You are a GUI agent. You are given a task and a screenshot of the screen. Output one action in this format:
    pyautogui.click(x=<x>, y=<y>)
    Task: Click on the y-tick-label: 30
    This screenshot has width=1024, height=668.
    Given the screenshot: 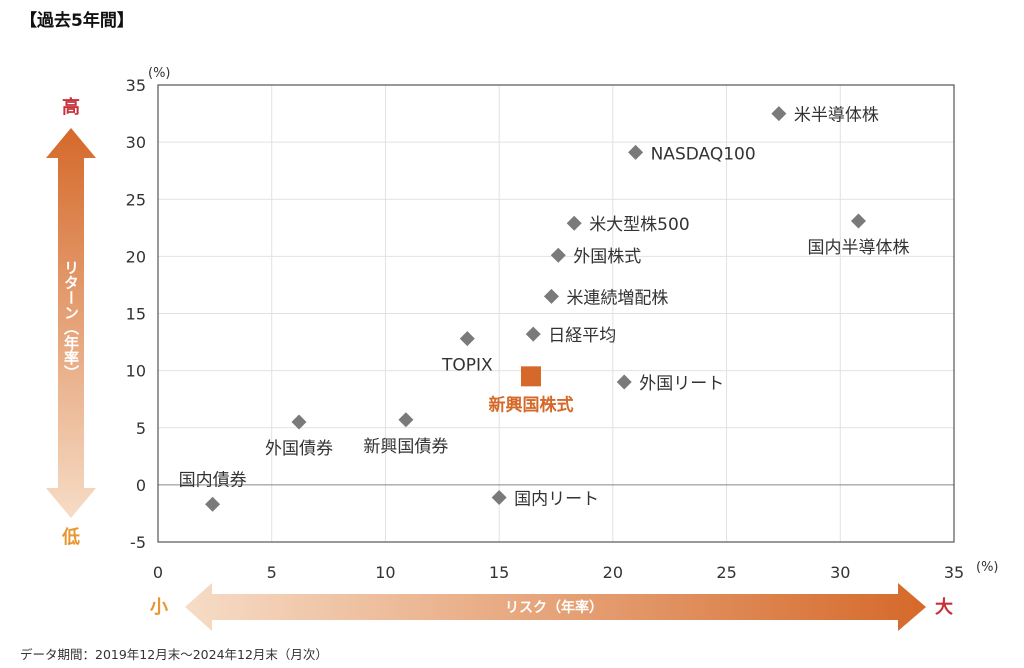 What is the action you would take?
    pyautogui.click(x=136, y=142)
    